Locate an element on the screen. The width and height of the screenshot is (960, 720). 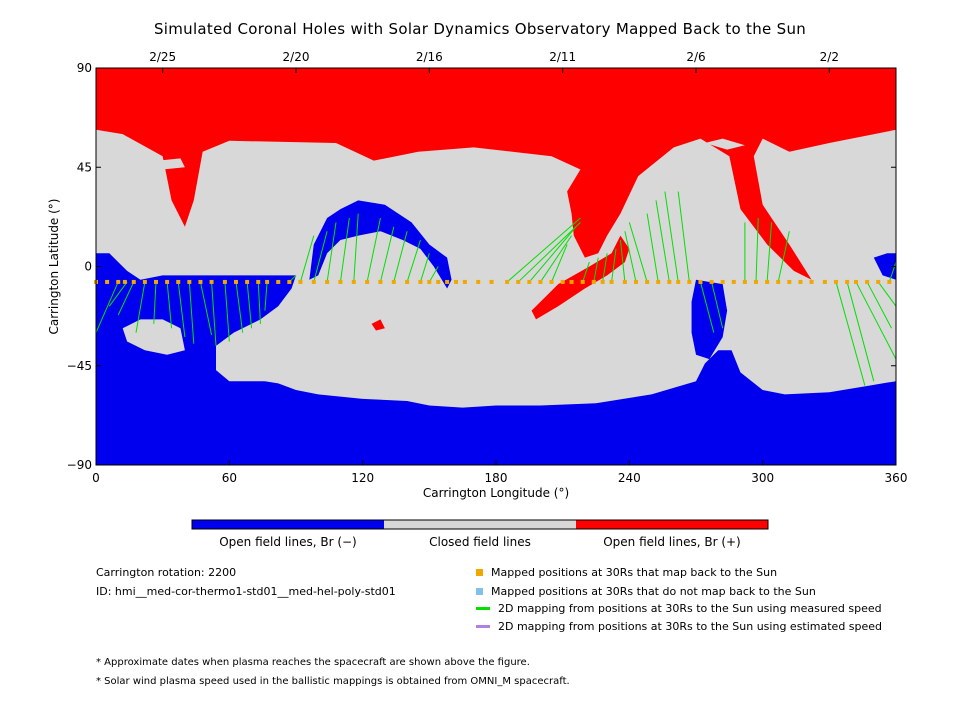
region-closed-island-ne is located at coordinates (724, 144).